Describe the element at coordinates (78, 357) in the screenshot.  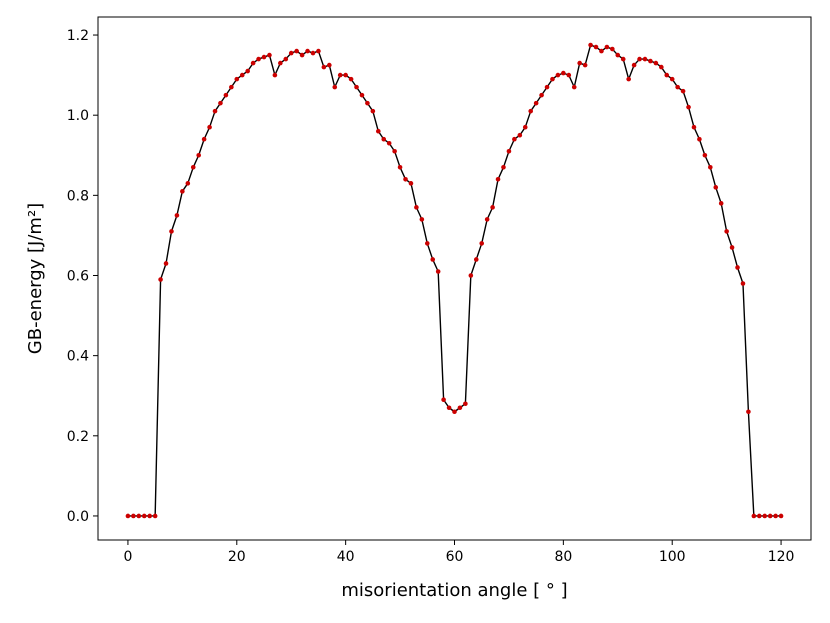
I see `y-tick-label: 0.4` at that location.